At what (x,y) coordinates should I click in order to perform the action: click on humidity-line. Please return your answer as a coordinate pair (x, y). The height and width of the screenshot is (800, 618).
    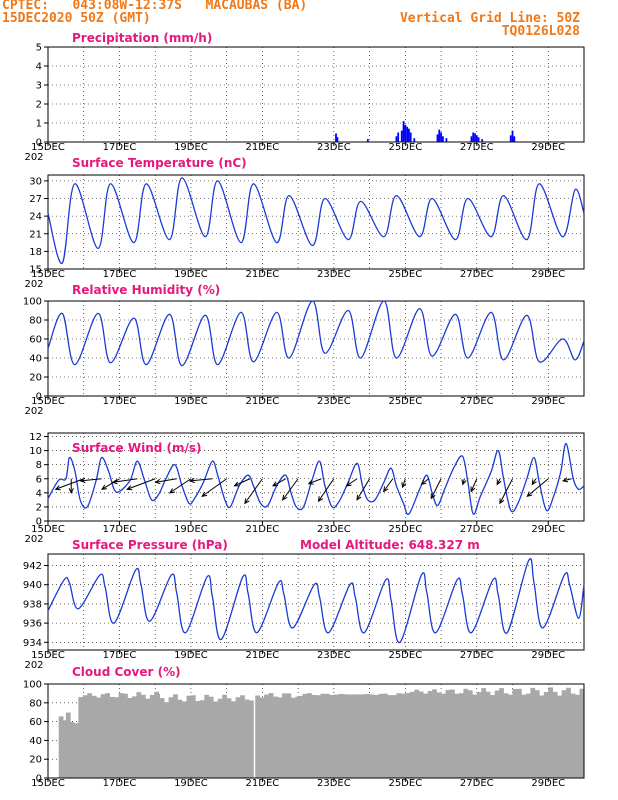
    Looking at the image, I should click on (316, 333).